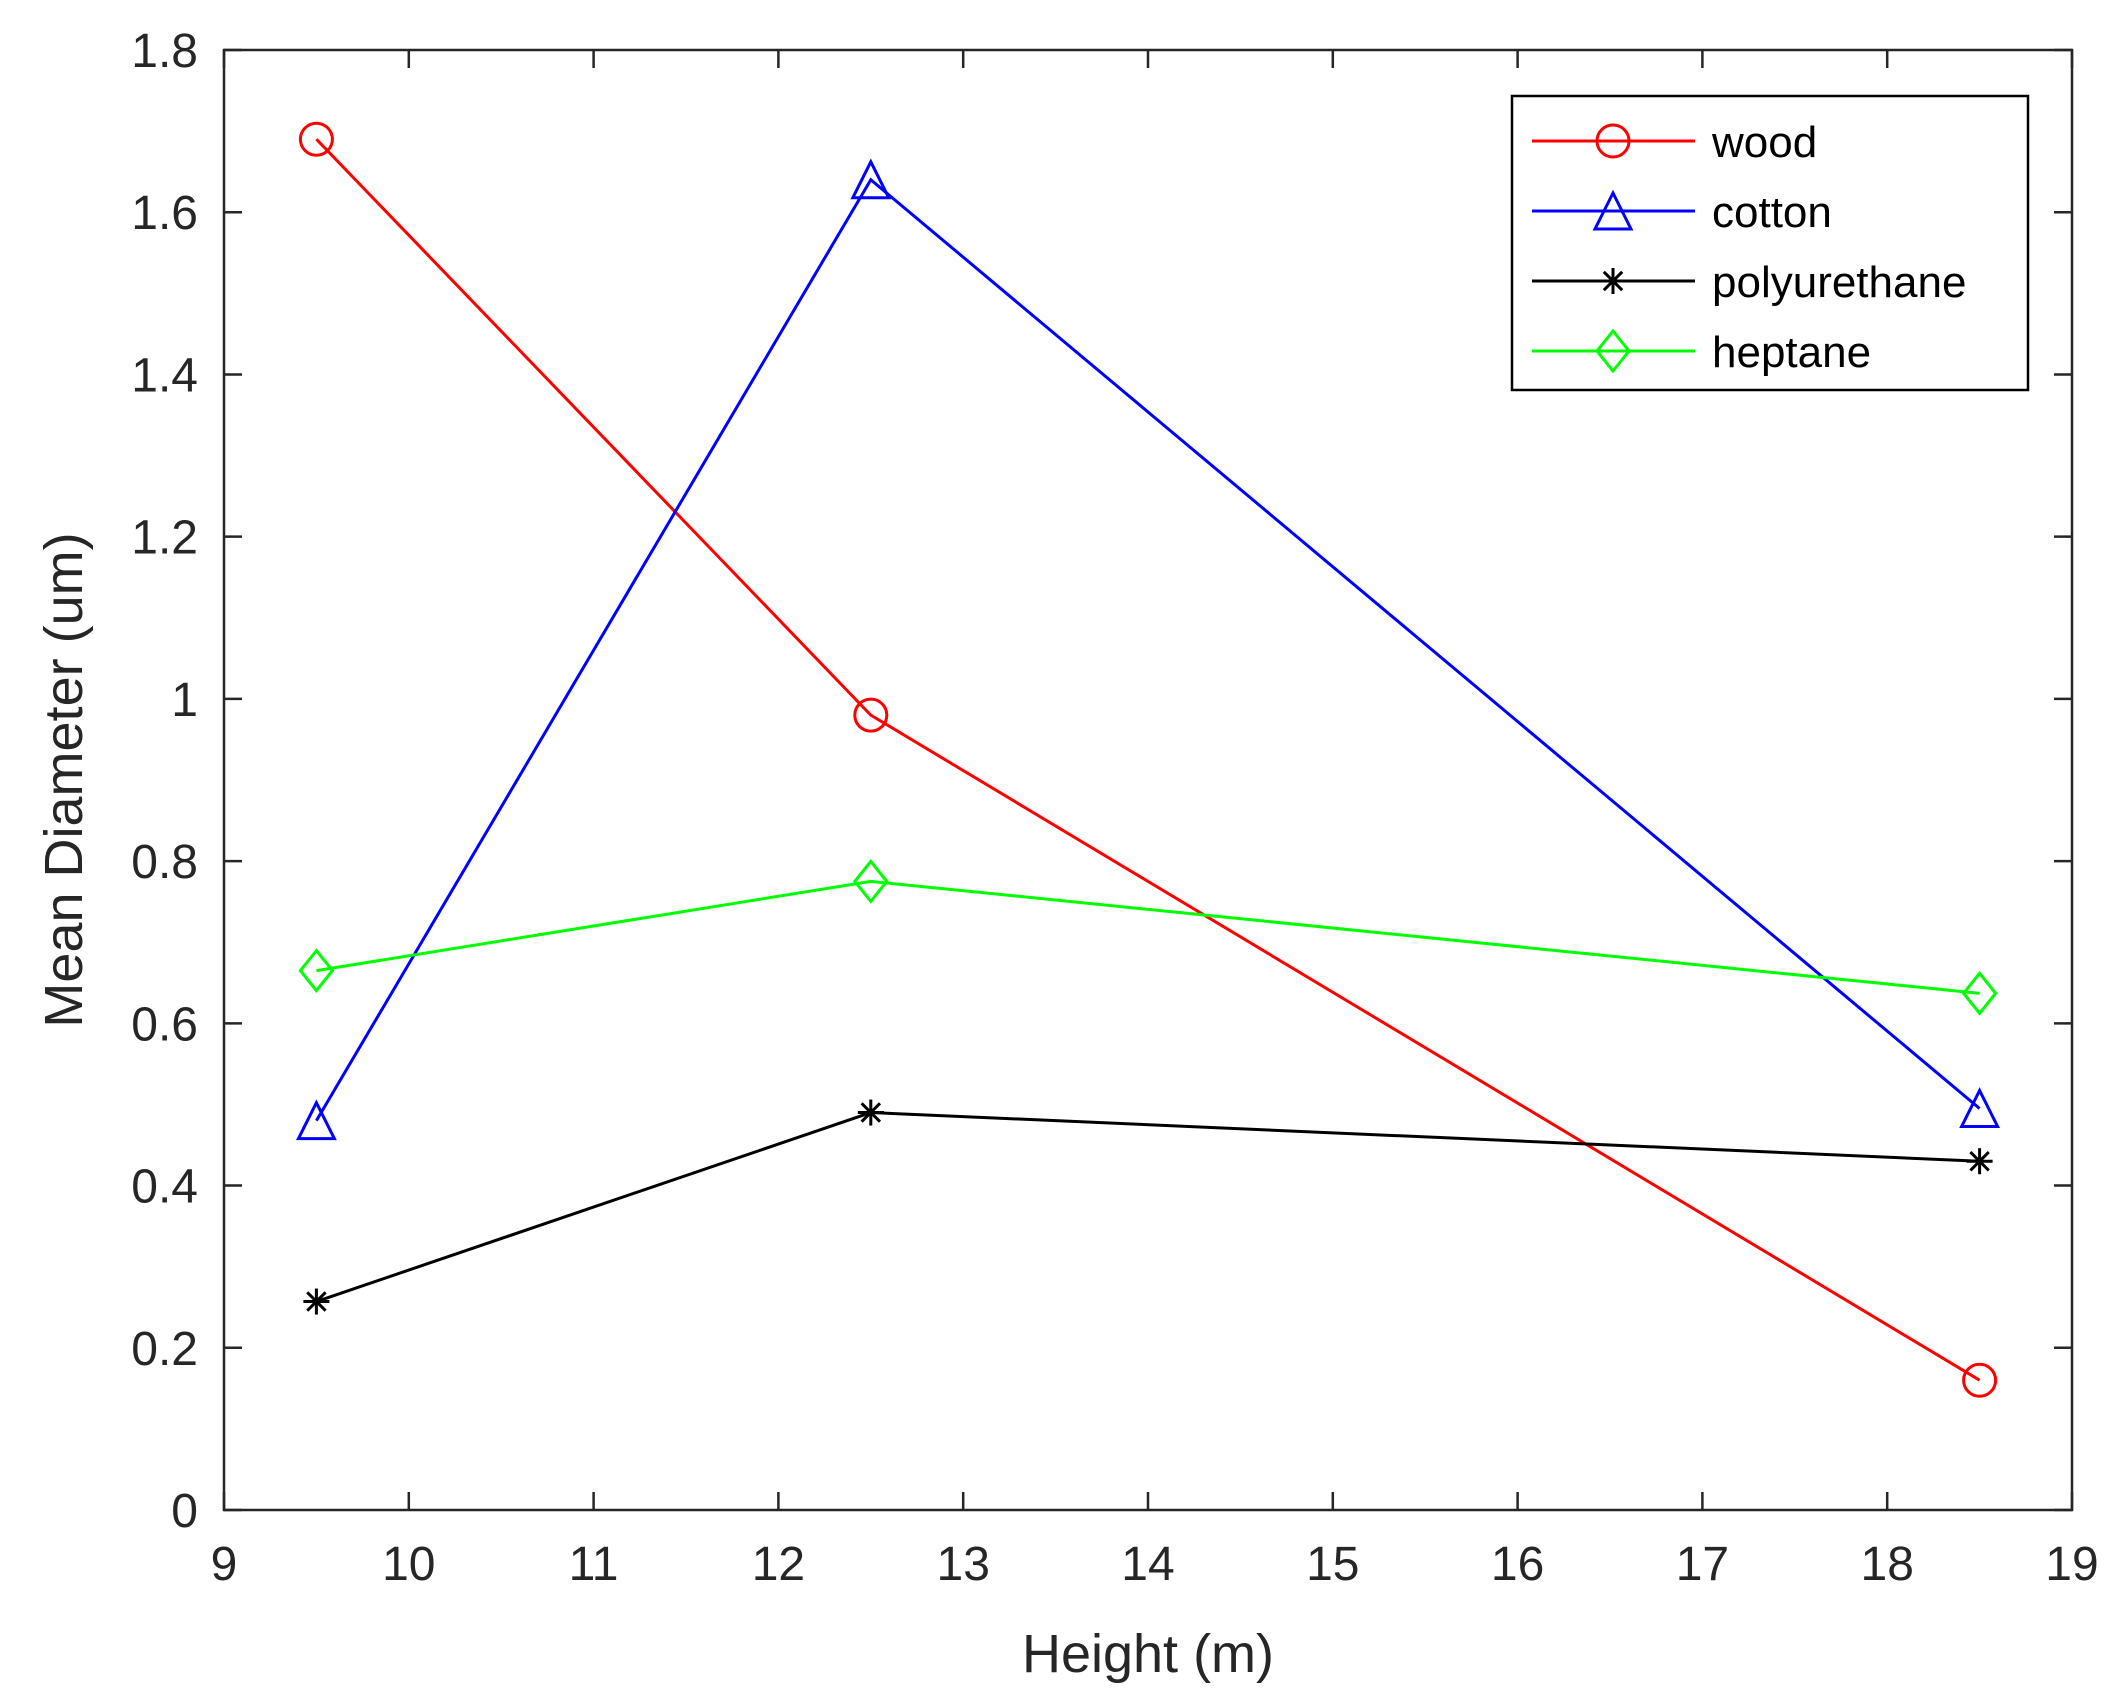 The width and height of the screenshot is (2117, 1699). I want to click on y-tick-label: 1.6, so click(164, 213).